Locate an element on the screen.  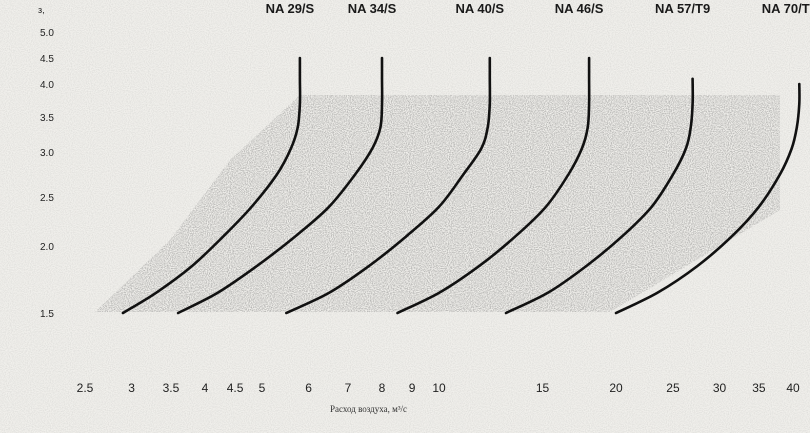
x-tick-label: 10 is located at coordinates (439, 388).